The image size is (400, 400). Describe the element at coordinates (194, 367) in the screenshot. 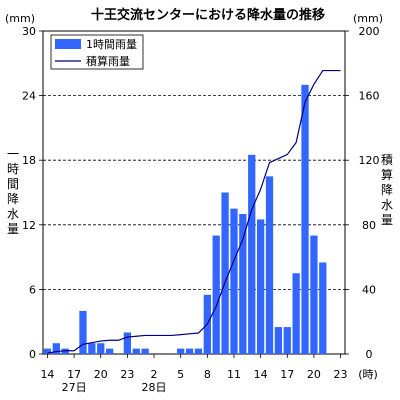

I see `x-axis-ticks: 14 17 20 23 2 5 8 11 14 17 20 23` at that location.